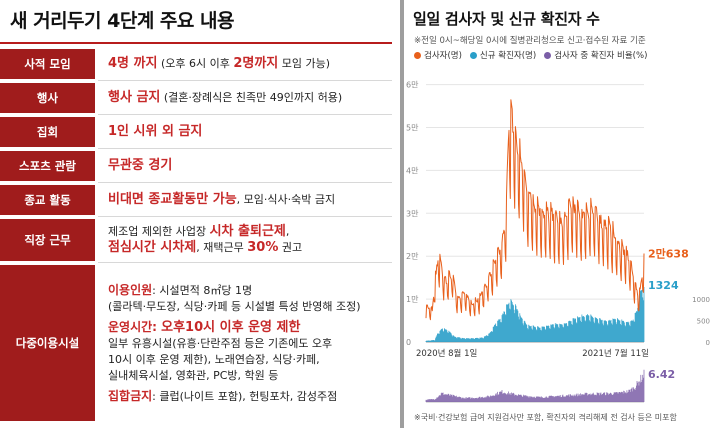 This screenshot has height=428, width=714. What do you see at coordinates (508, 56) in the screenshot?
I see `legend-label-cases: 신규 확진자(명)` at bounding box center [508, 56].